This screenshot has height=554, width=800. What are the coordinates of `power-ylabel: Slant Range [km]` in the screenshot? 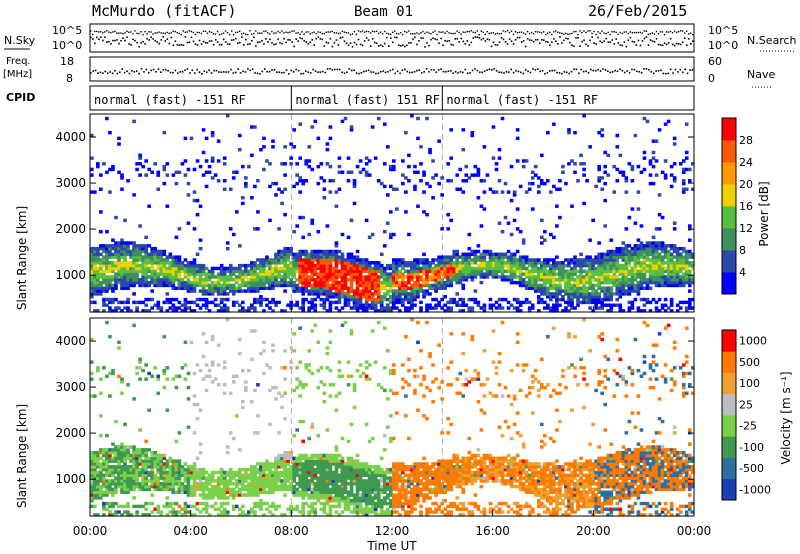 It's located at (22, 258).